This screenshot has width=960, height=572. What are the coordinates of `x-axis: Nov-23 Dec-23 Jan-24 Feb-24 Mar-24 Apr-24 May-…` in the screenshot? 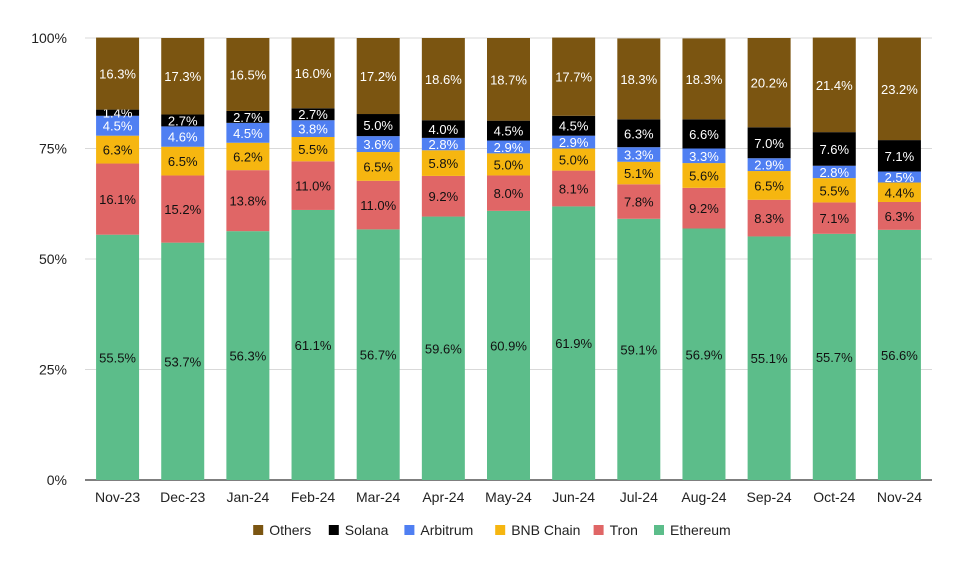 It's located at (508, 497).